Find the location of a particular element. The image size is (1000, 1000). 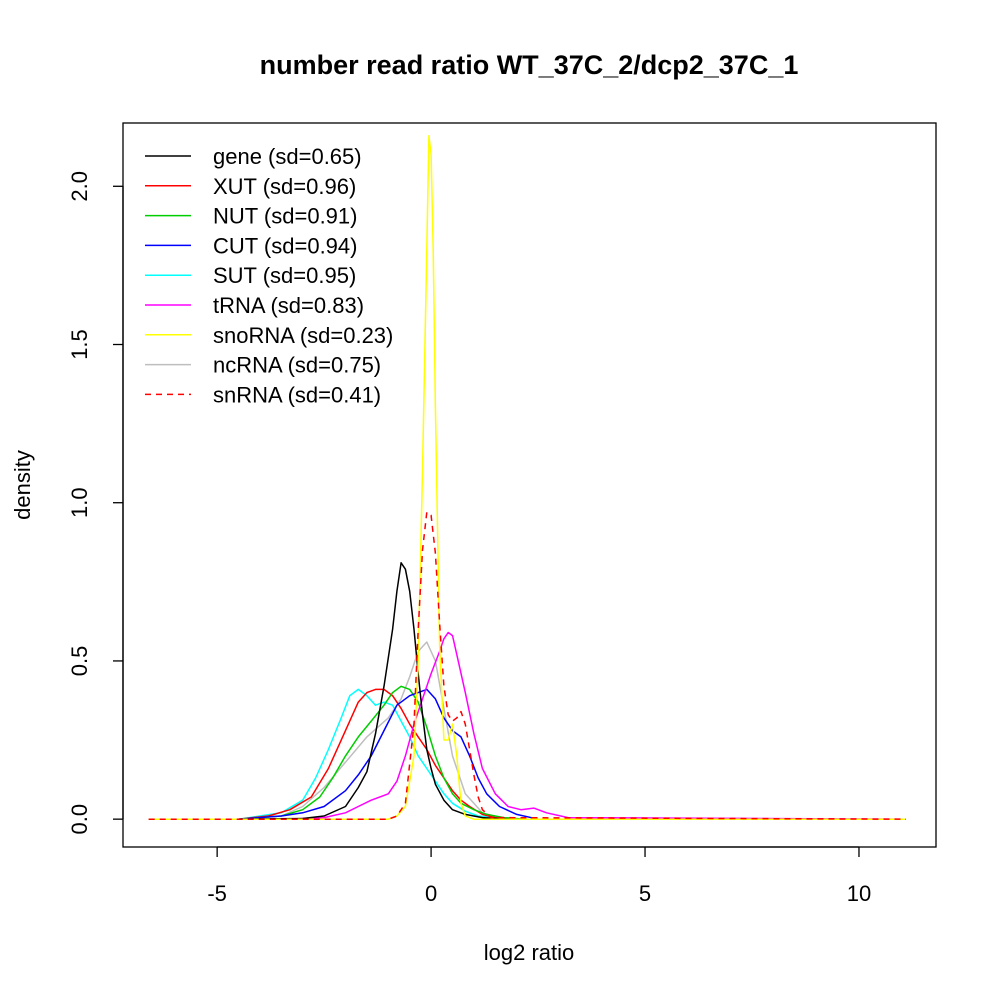

x-axis-label: log2 ratio is located at coordinates (529, 952).